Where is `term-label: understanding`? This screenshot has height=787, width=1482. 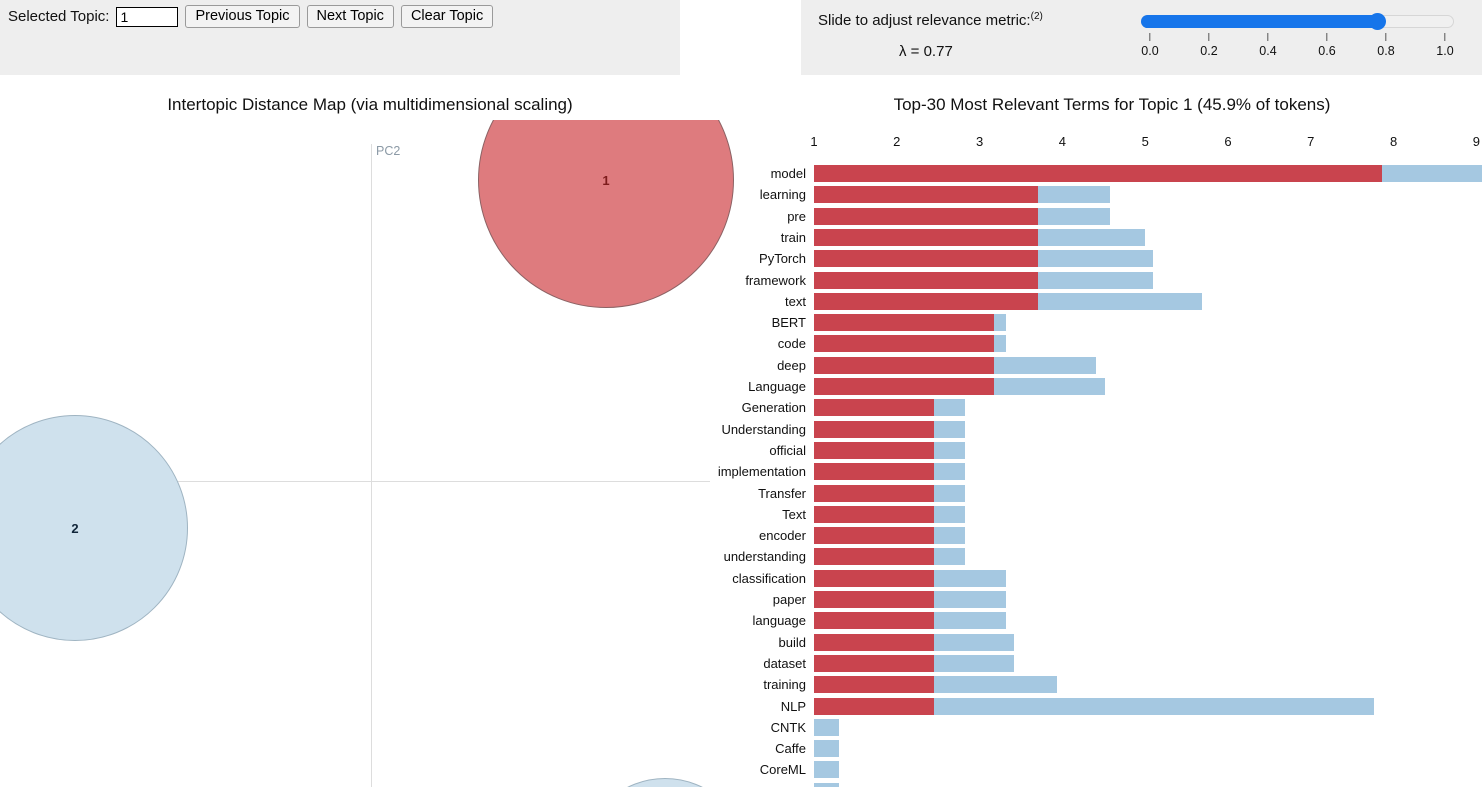
term-label: understanding is located at coordinates (764, 557).